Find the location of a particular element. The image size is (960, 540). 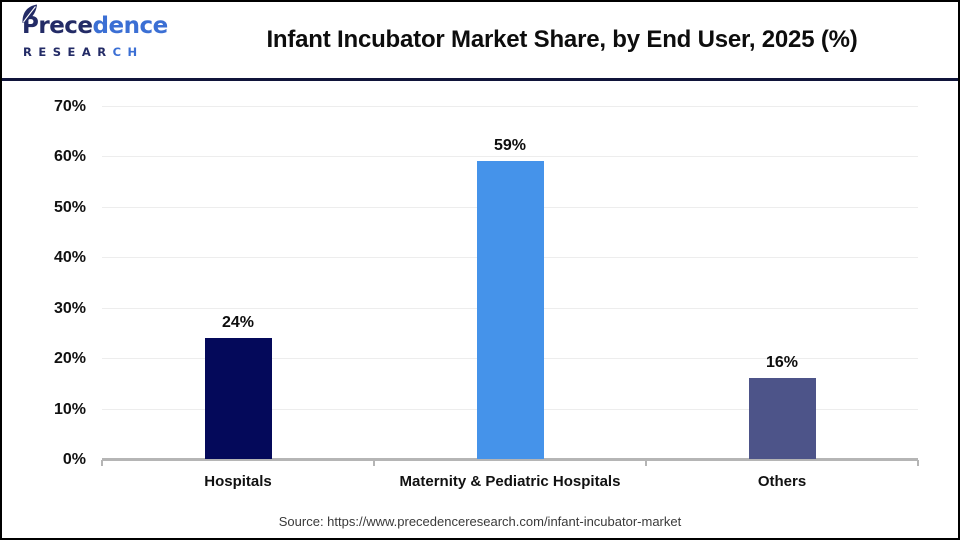

y-axis-label: 0% is located at coordinates (74, 459).